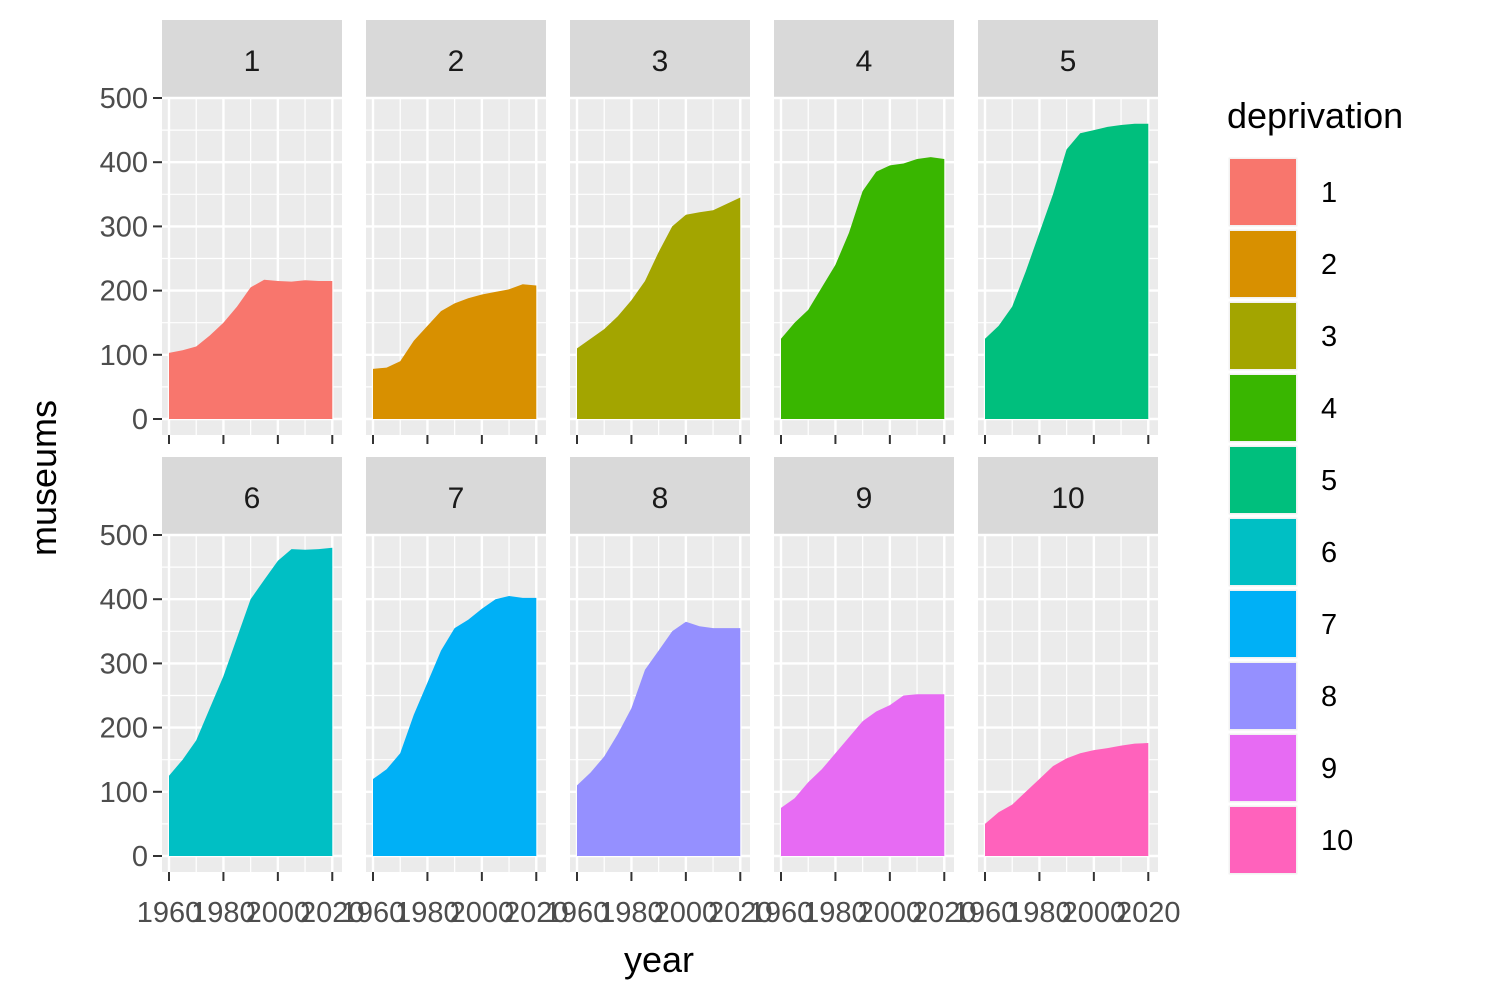 This screenshot has height=1005, width=1500. Describe the element at coordinates (1329, 481) in the screenshot. I see `legend-label: 5` at that location.